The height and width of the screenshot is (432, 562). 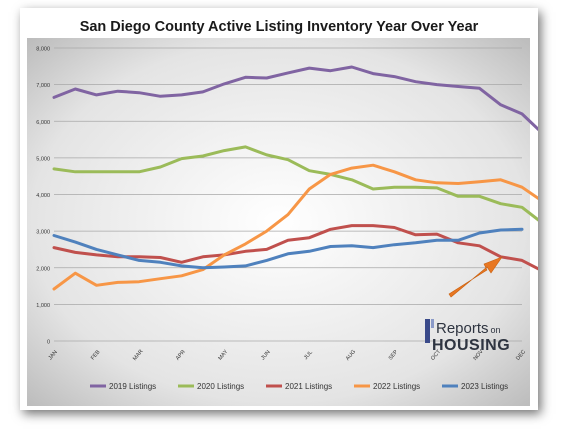 What do you see at coordinates (432, 323) in the screenshot?
I see `logo-mark-accent` at bounding box center [432, 323].